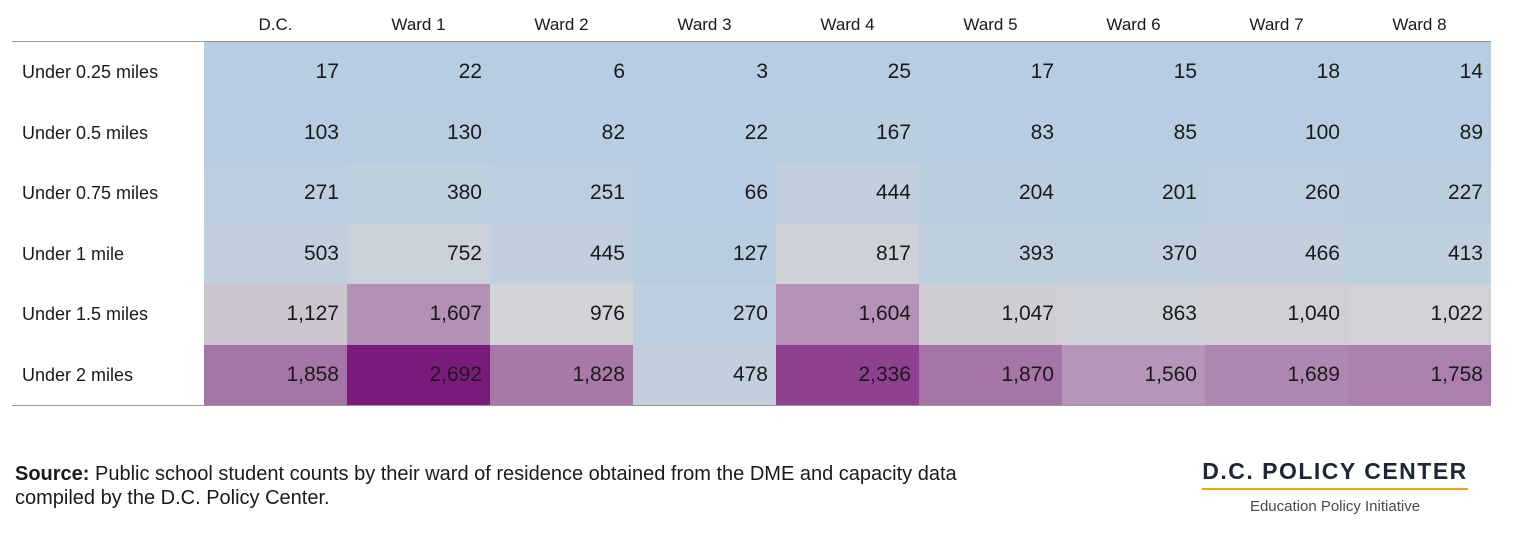 The width and height of the screenshot is (1538, 546). I want to click on brand-subtitle: Education Policy Initiative, so click(1335, 506).